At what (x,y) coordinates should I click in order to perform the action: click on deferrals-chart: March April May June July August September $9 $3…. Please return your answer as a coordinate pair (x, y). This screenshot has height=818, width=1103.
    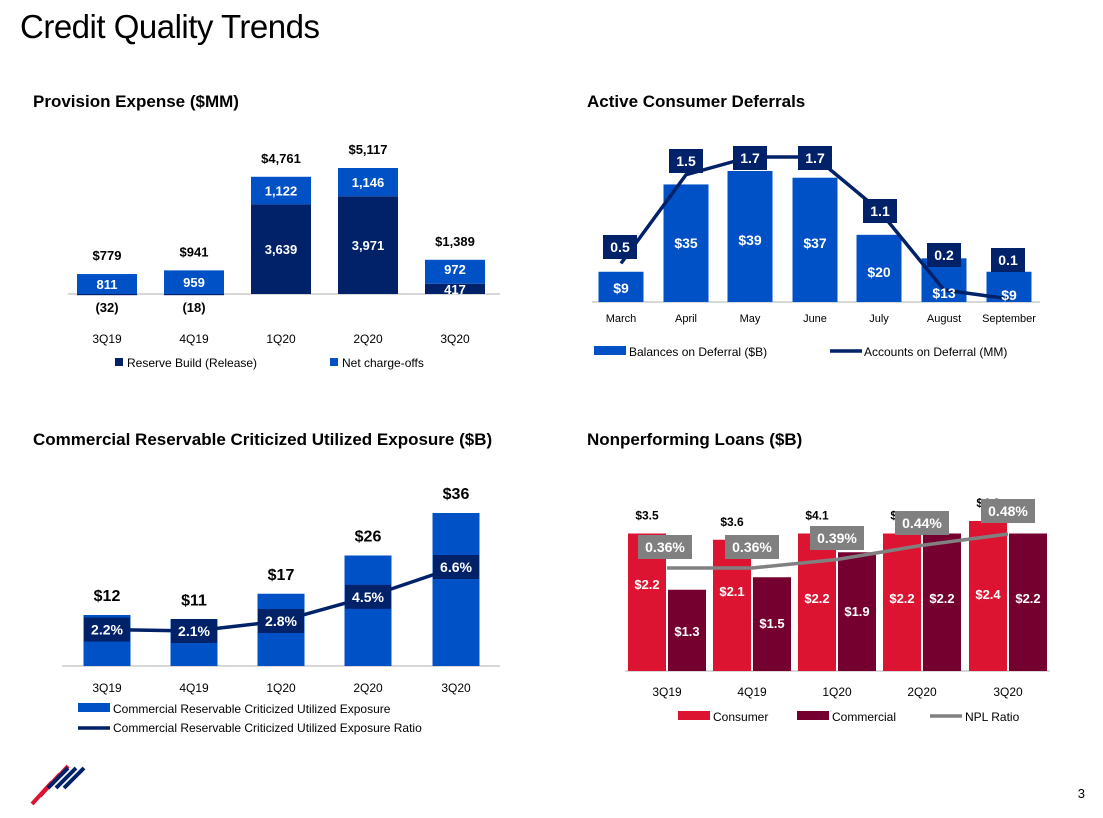
    Looking at the image, I should click on (816, 252).